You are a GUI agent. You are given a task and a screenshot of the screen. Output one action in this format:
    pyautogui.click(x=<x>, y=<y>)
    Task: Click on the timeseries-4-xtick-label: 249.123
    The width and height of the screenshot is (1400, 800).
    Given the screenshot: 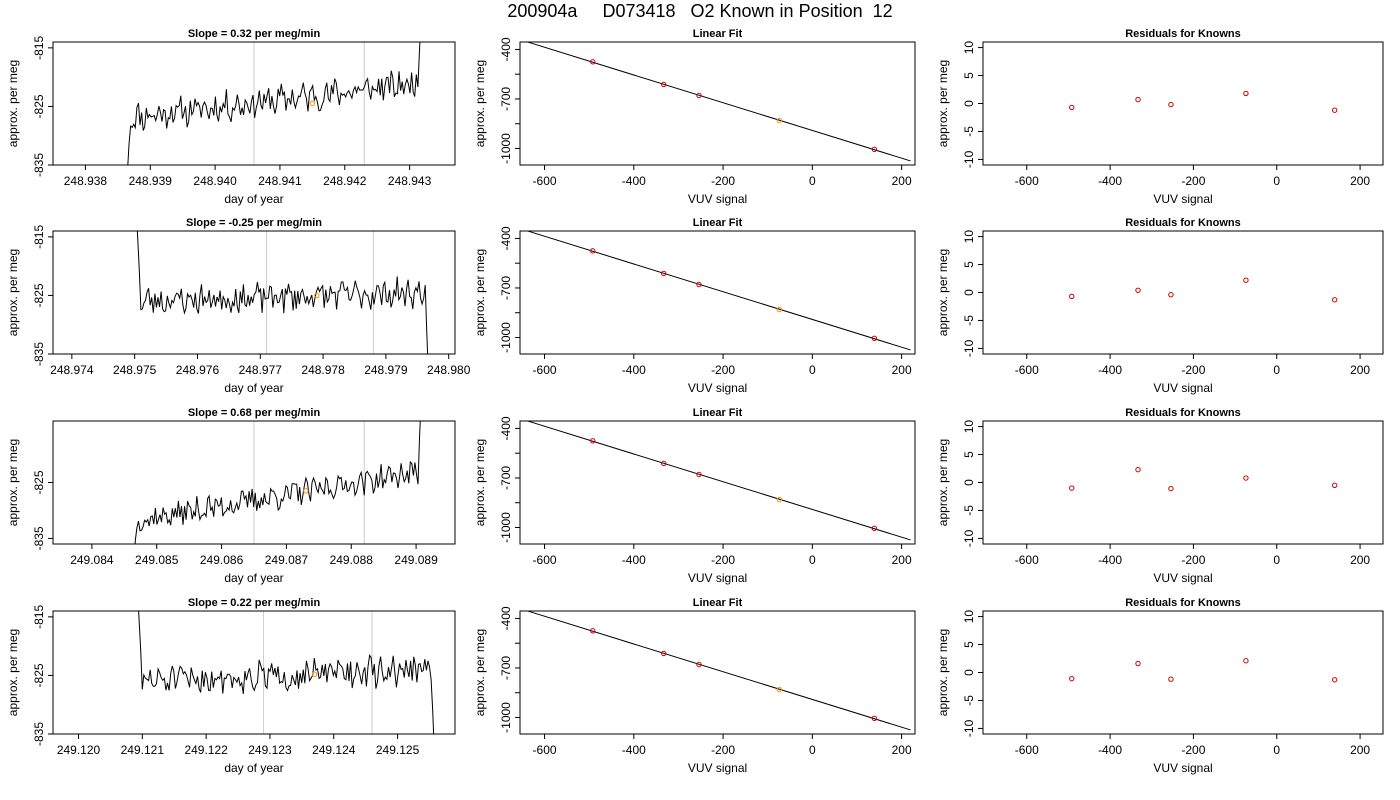 What is the action you would take?
    pyautogui.click(x=270, y=750)
    